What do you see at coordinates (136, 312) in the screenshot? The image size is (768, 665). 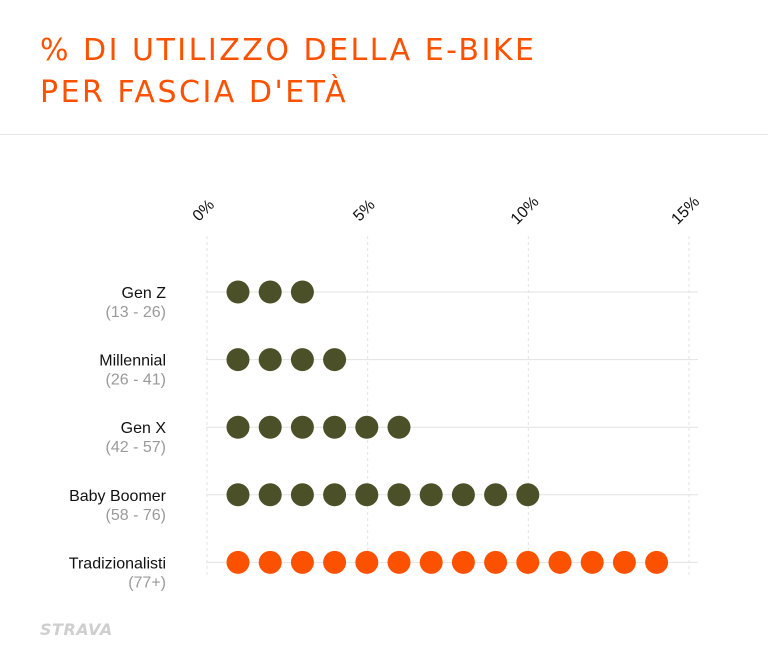 I see `category-range-label: (13 - 26)` at bounding box center [136, 312].